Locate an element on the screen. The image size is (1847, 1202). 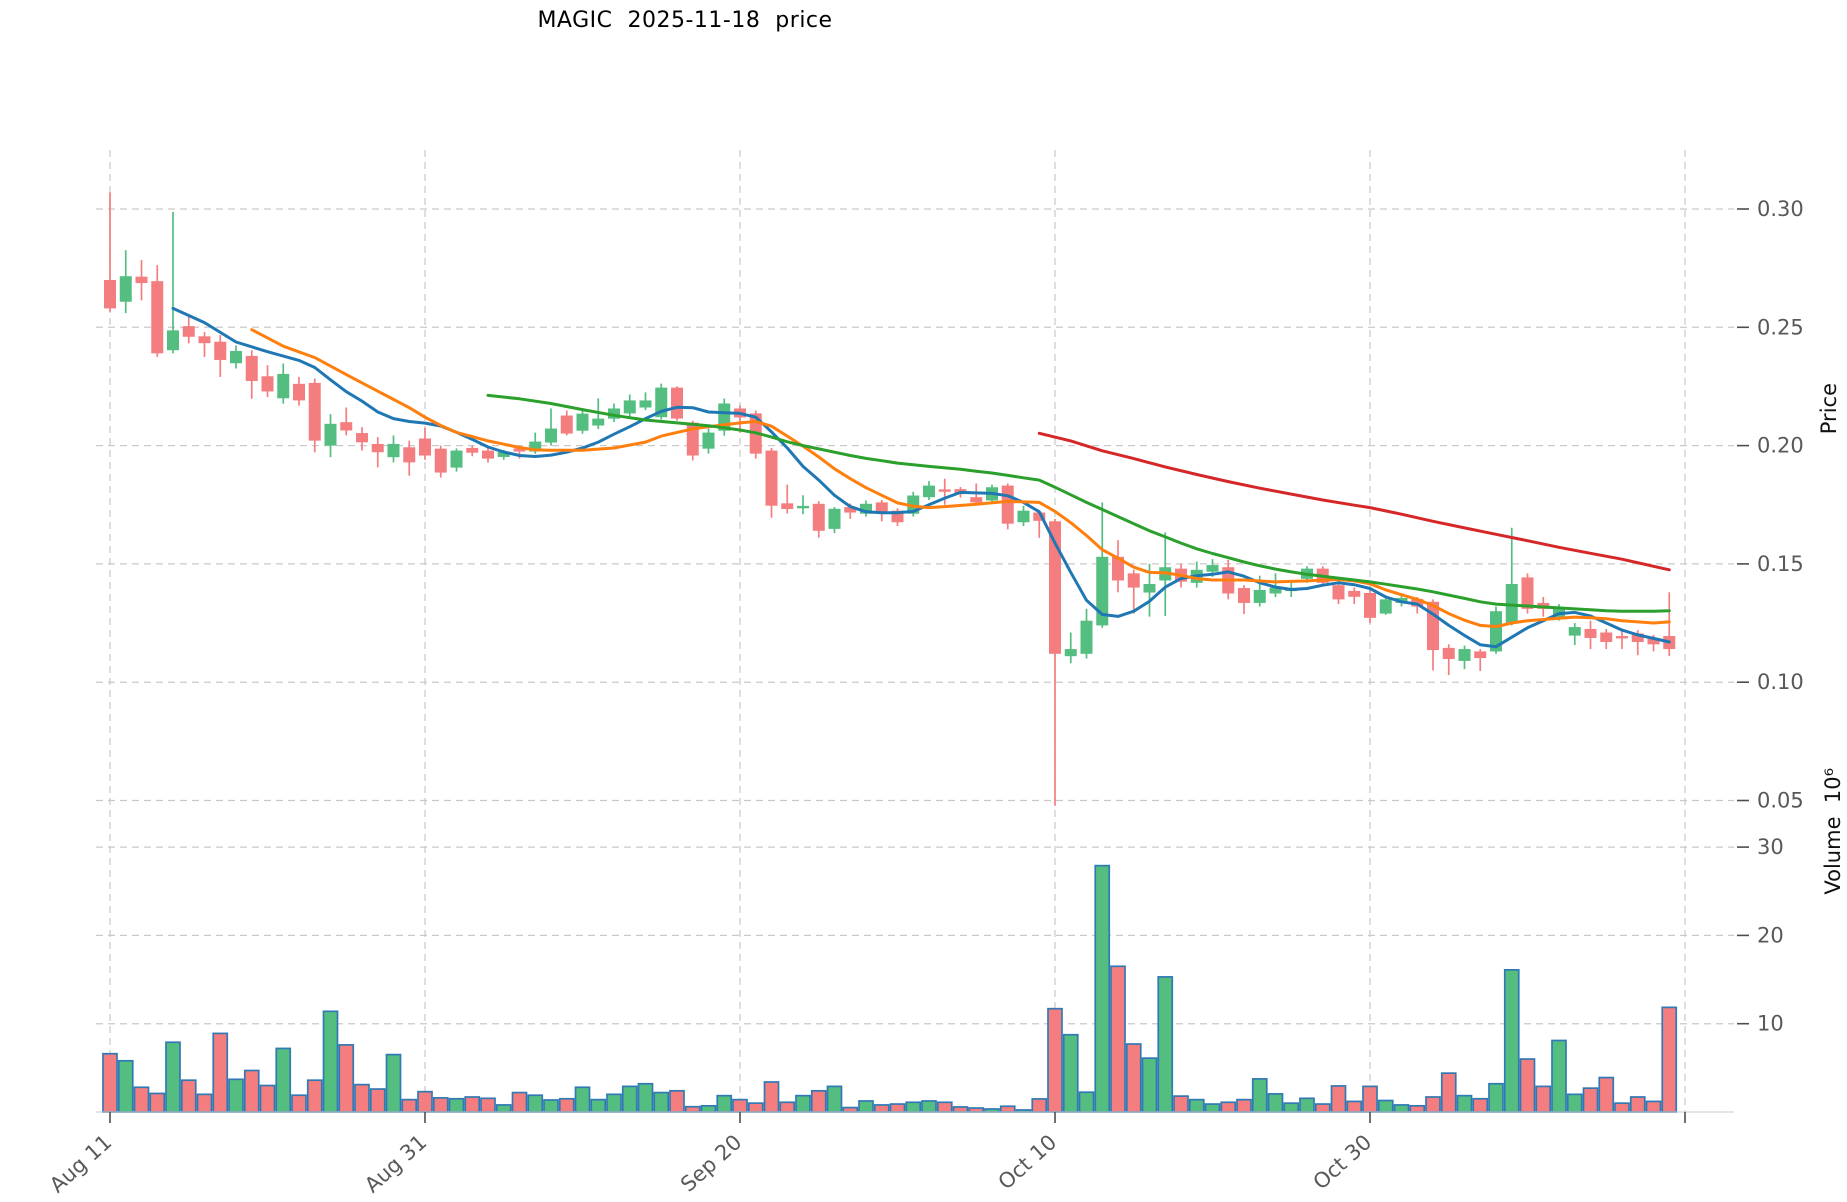
volume-tick-label: 10 is located at coordinates (1770, 1024).